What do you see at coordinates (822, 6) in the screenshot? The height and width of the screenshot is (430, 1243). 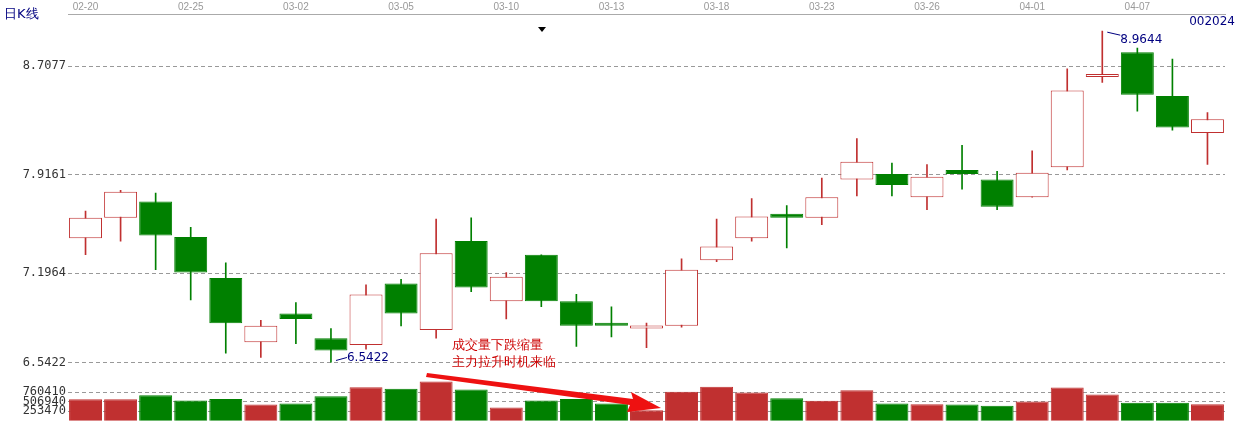 I see `x-tick-label: 03-23` at bounding box center [822, 6].